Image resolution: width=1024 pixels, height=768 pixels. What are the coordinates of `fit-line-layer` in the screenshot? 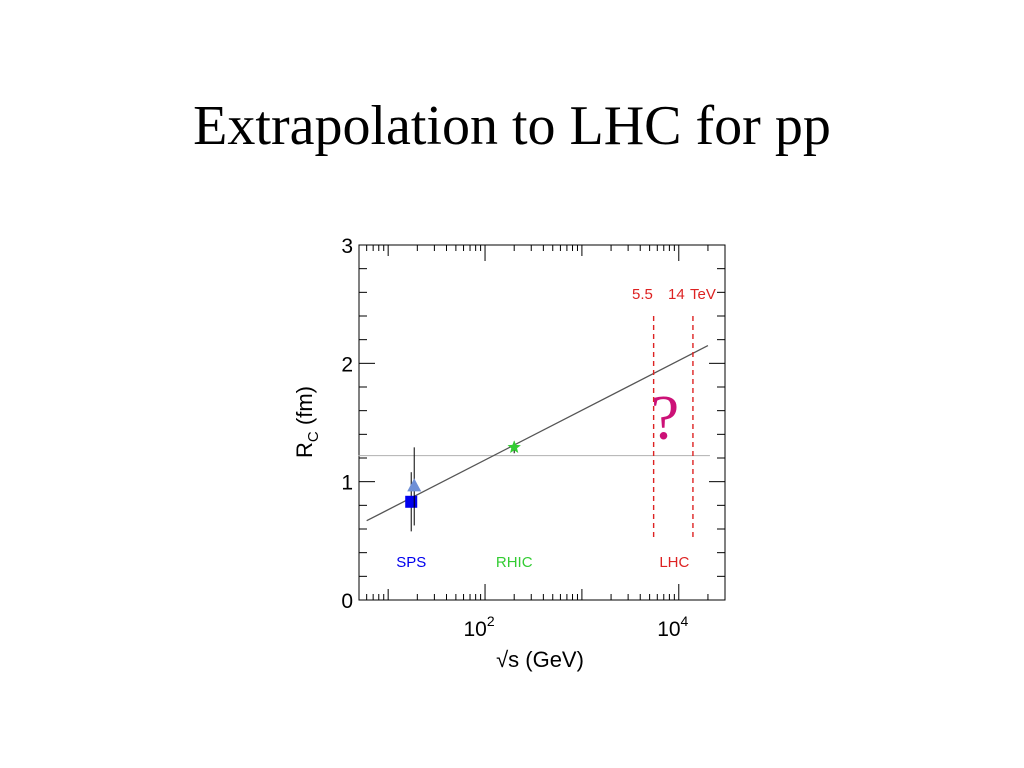 It's located at (537, 433).